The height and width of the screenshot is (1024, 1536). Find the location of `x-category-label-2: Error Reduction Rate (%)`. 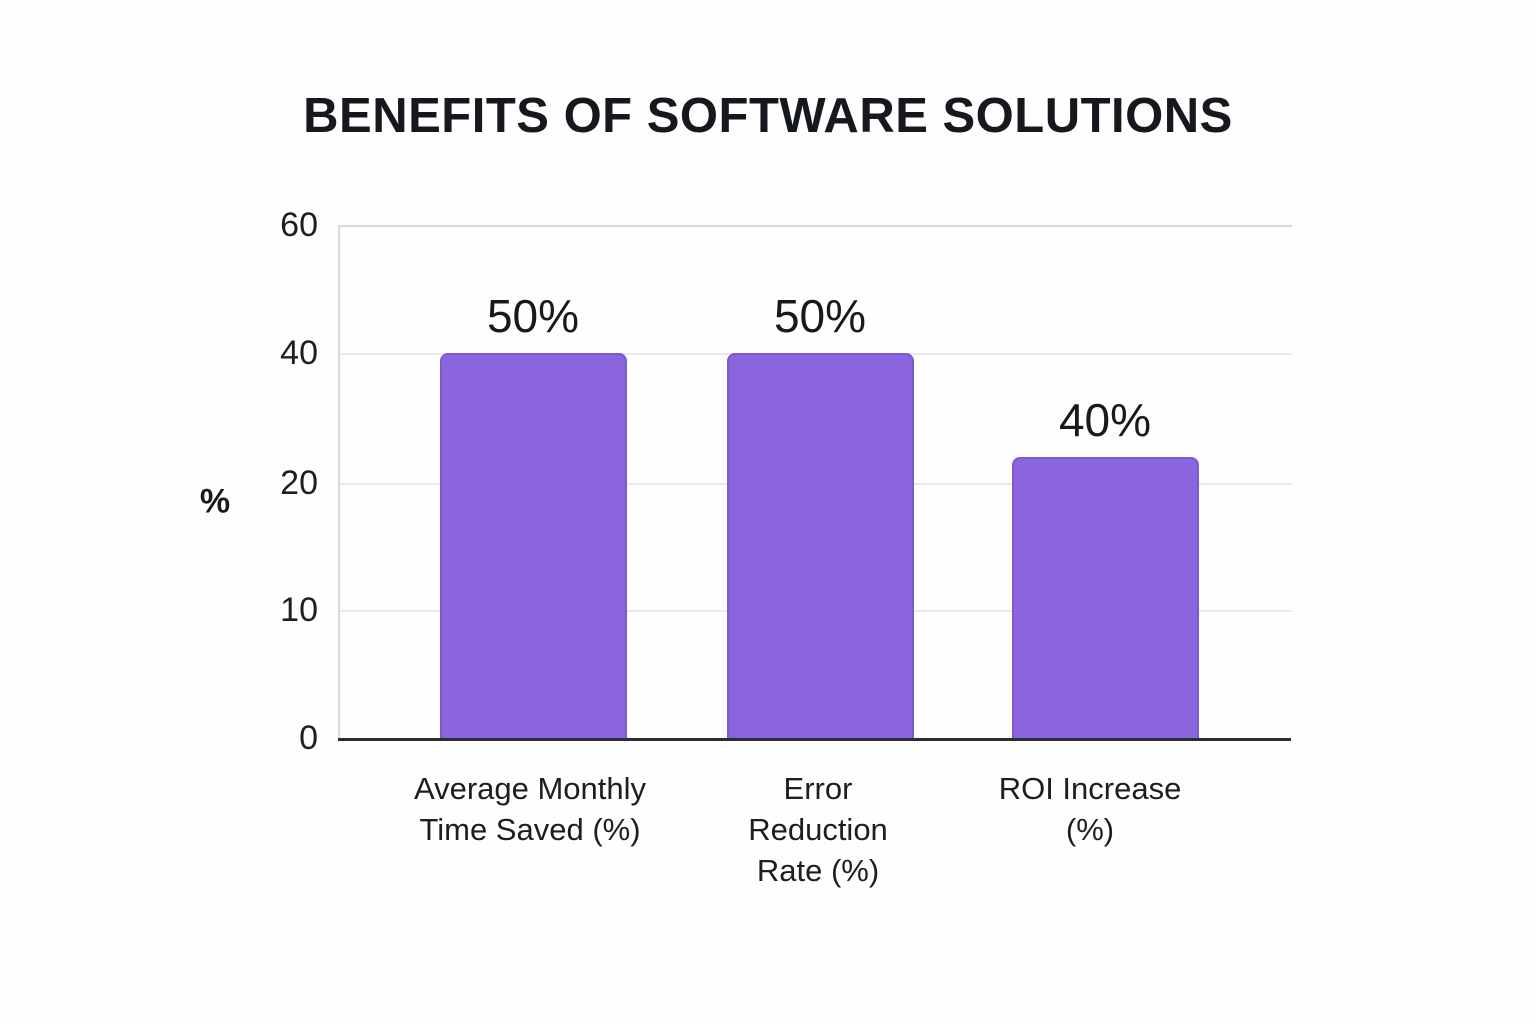

x-category-label-2: Error Reduction Rate (%) is located at coordinates (818, 829).